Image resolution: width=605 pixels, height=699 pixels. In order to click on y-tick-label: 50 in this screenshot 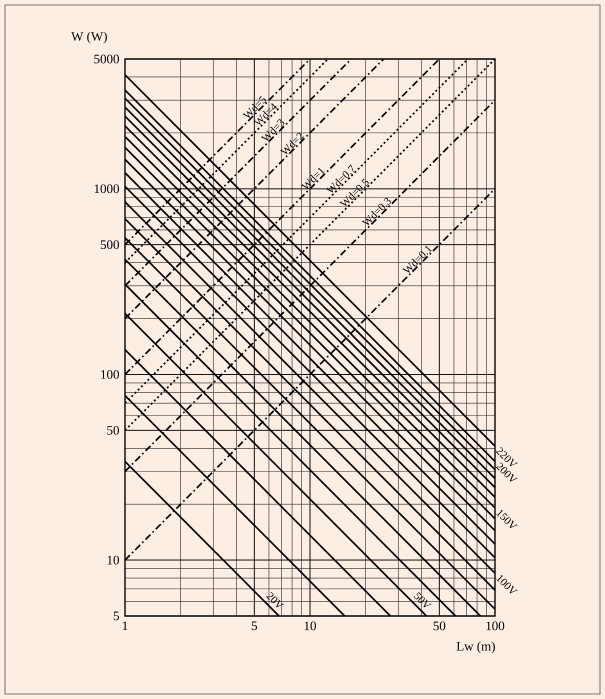, I will do `click(113, 430)`.